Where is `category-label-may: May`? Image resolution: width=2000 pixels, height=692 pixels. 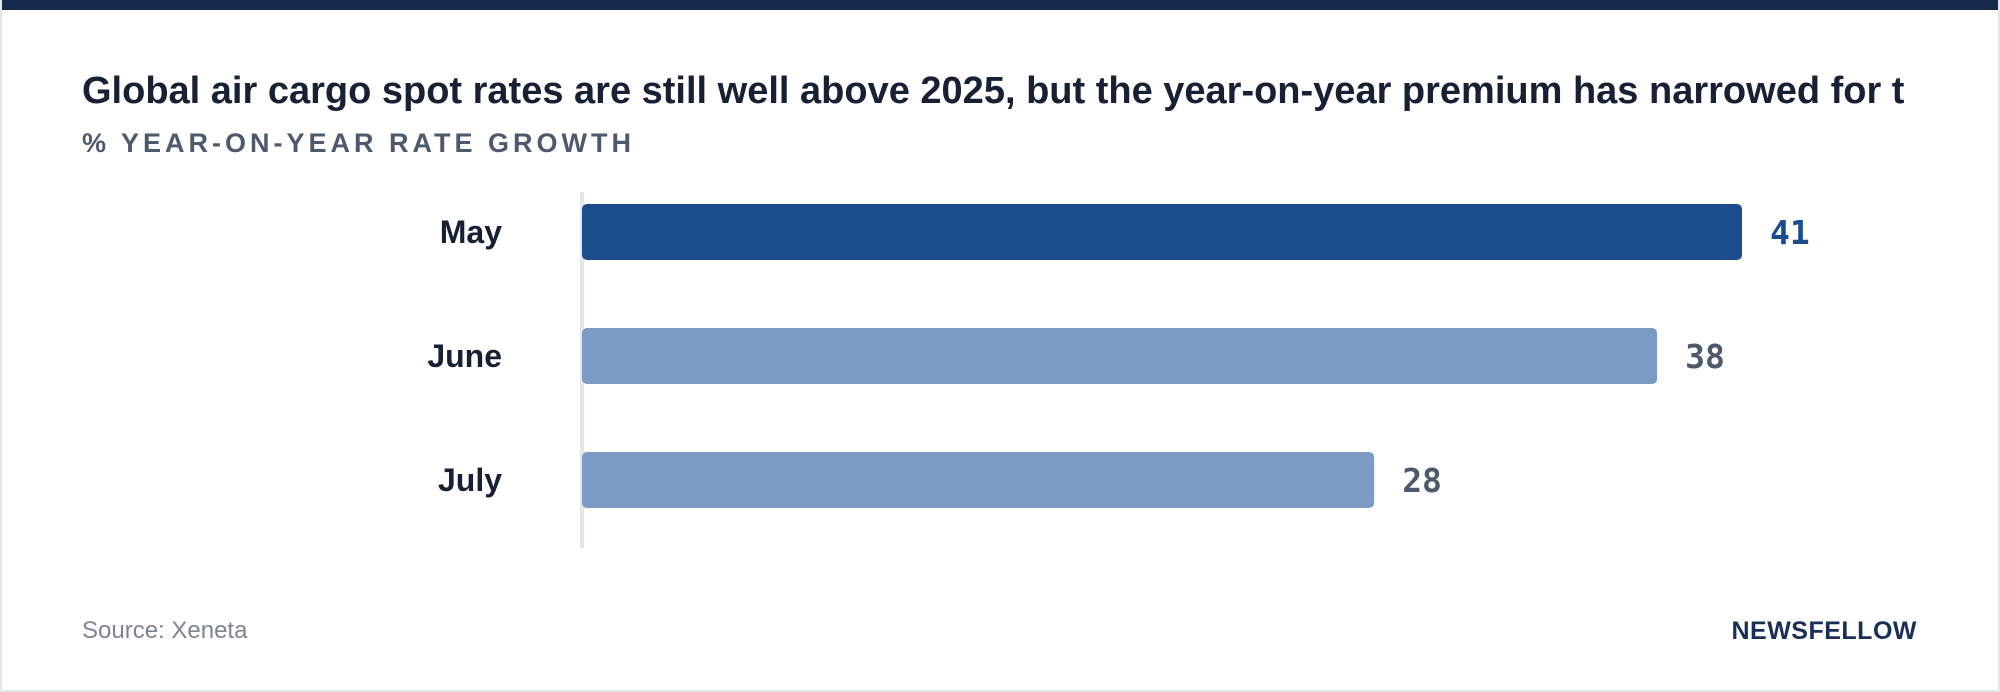
category-label-may: May is located at coordinates (471, 232).